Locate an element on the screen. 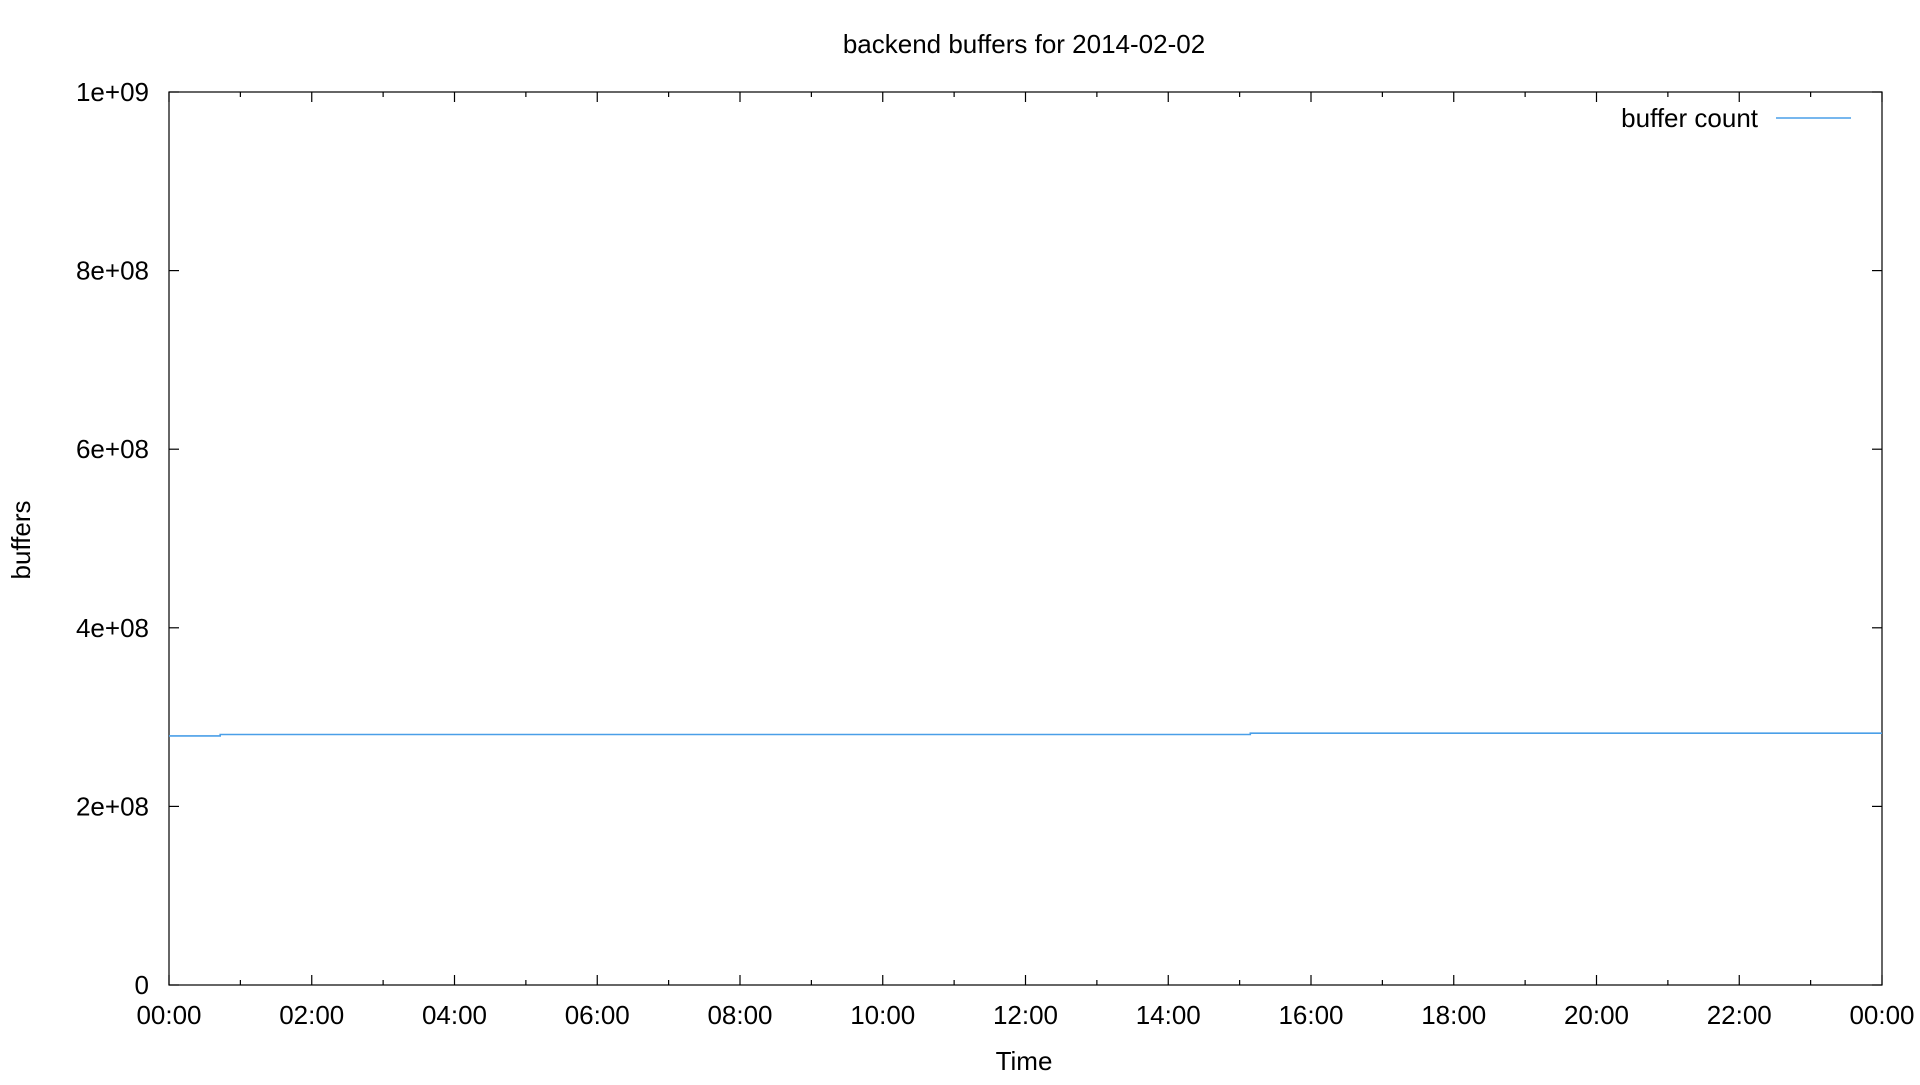  x-tick-label: 10:00 is located at coordinates (882, 1015).